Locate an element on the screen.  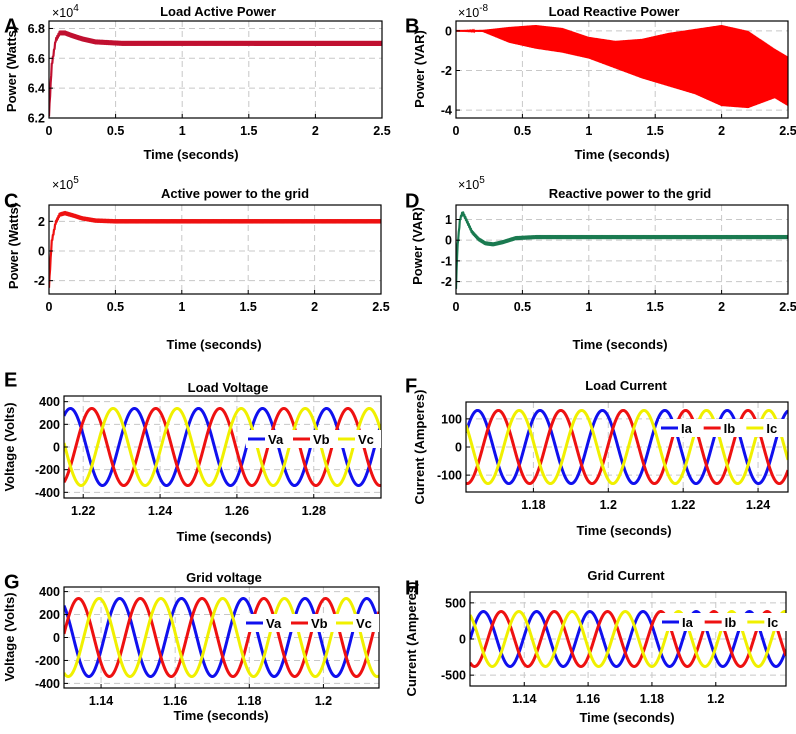
y-tick-label: -100 is located at coordinates (449, 476).